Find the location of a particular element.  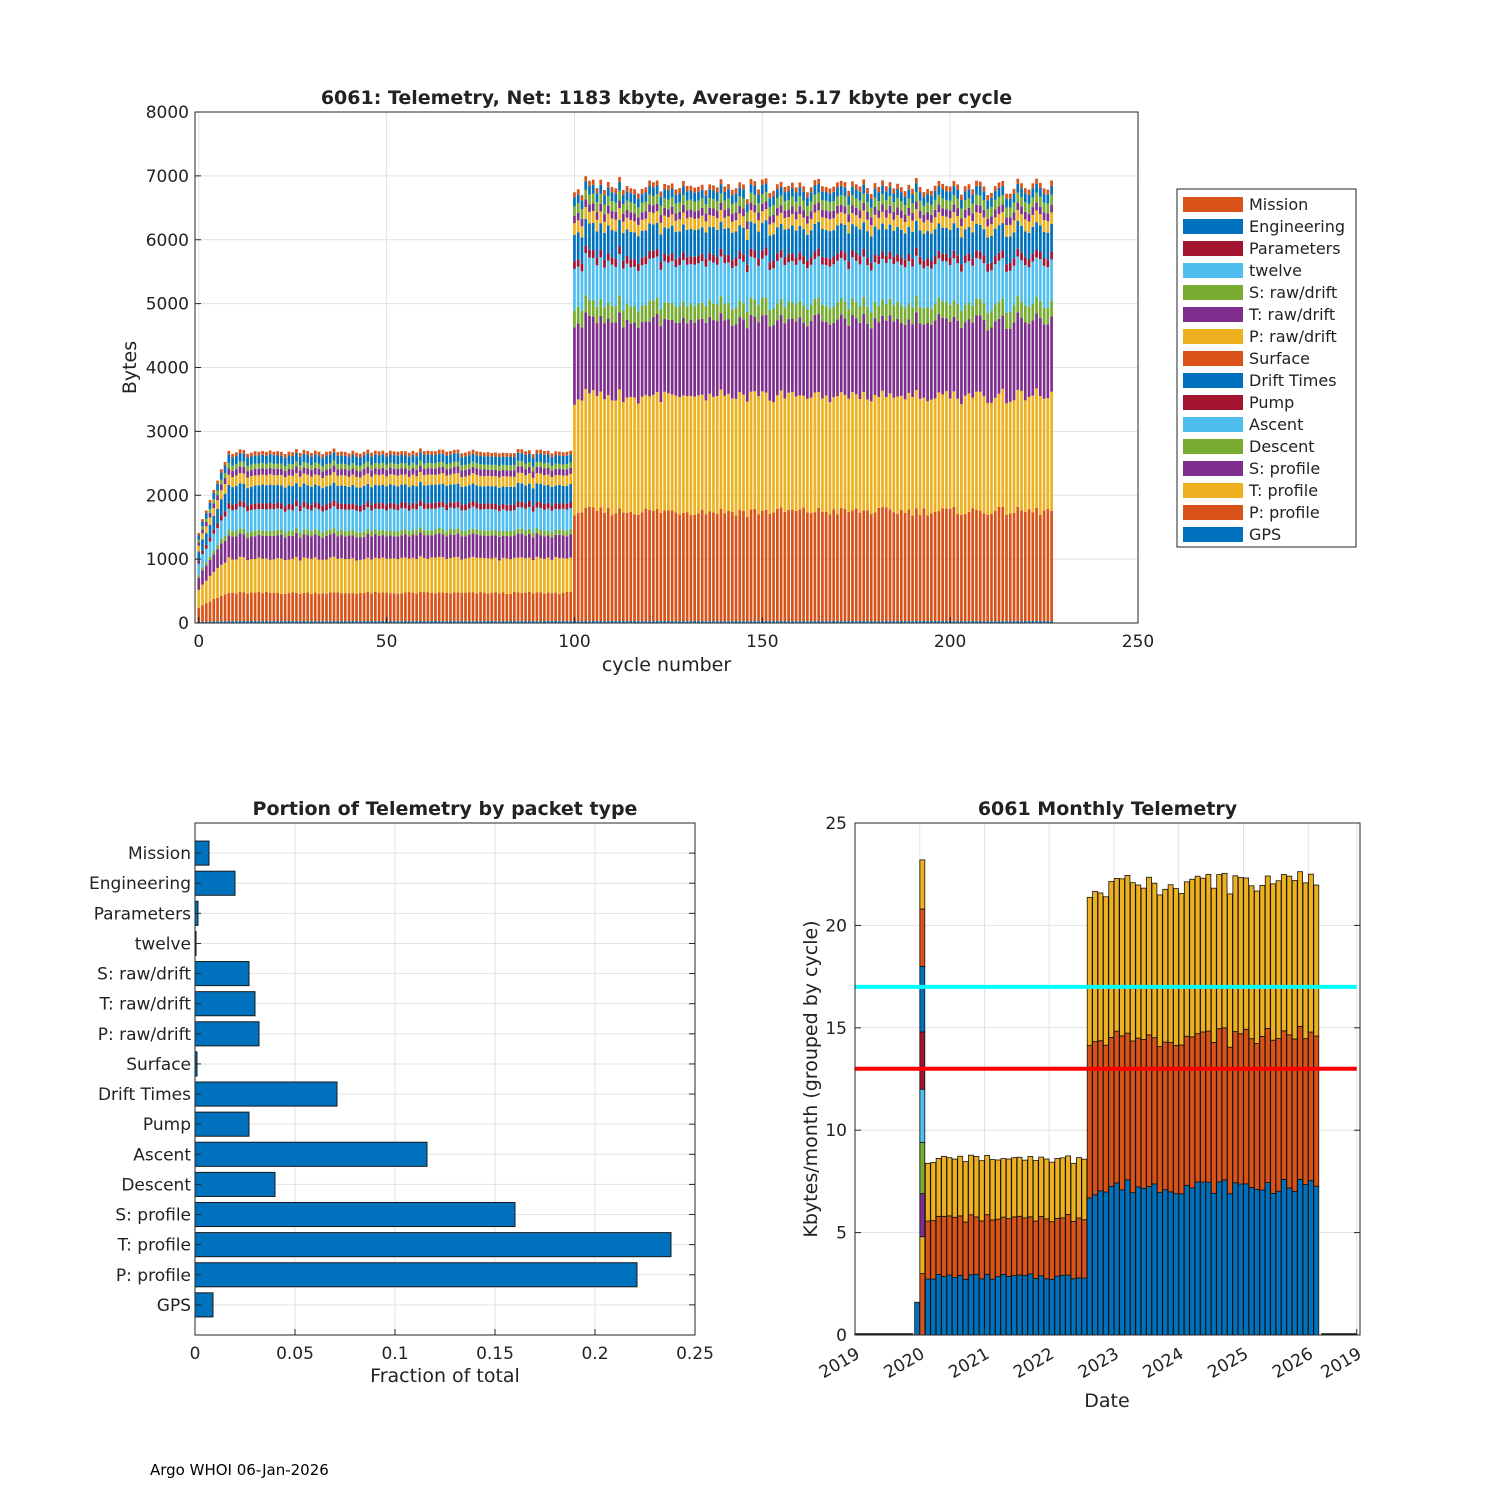

x-tick-label: 0 is located at coordinates (195, 1354).